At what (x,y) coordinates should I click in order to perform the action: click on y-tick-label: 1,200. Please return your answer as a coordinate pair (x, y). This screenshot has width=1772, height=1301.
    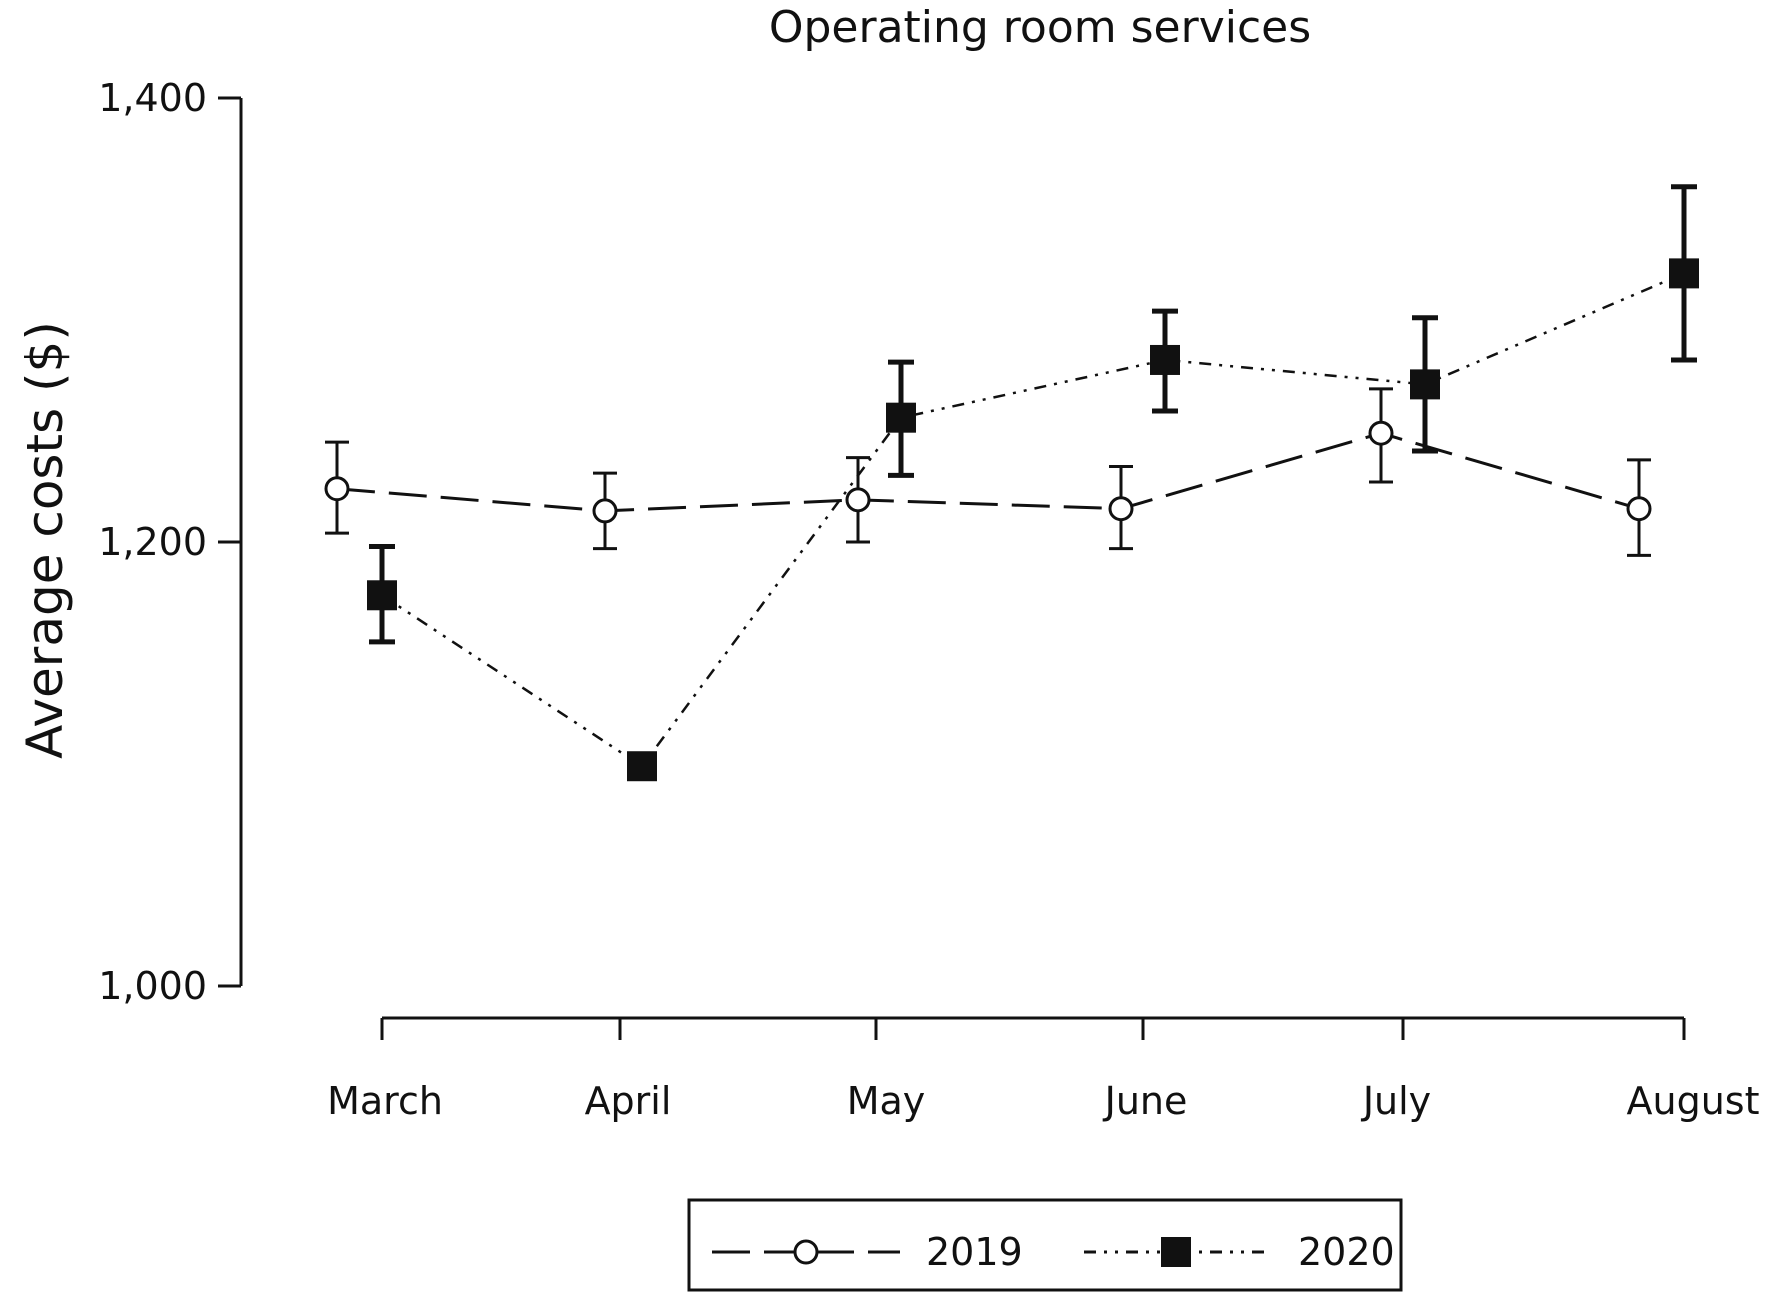
    Looking at the image, I should click on (152, 542).